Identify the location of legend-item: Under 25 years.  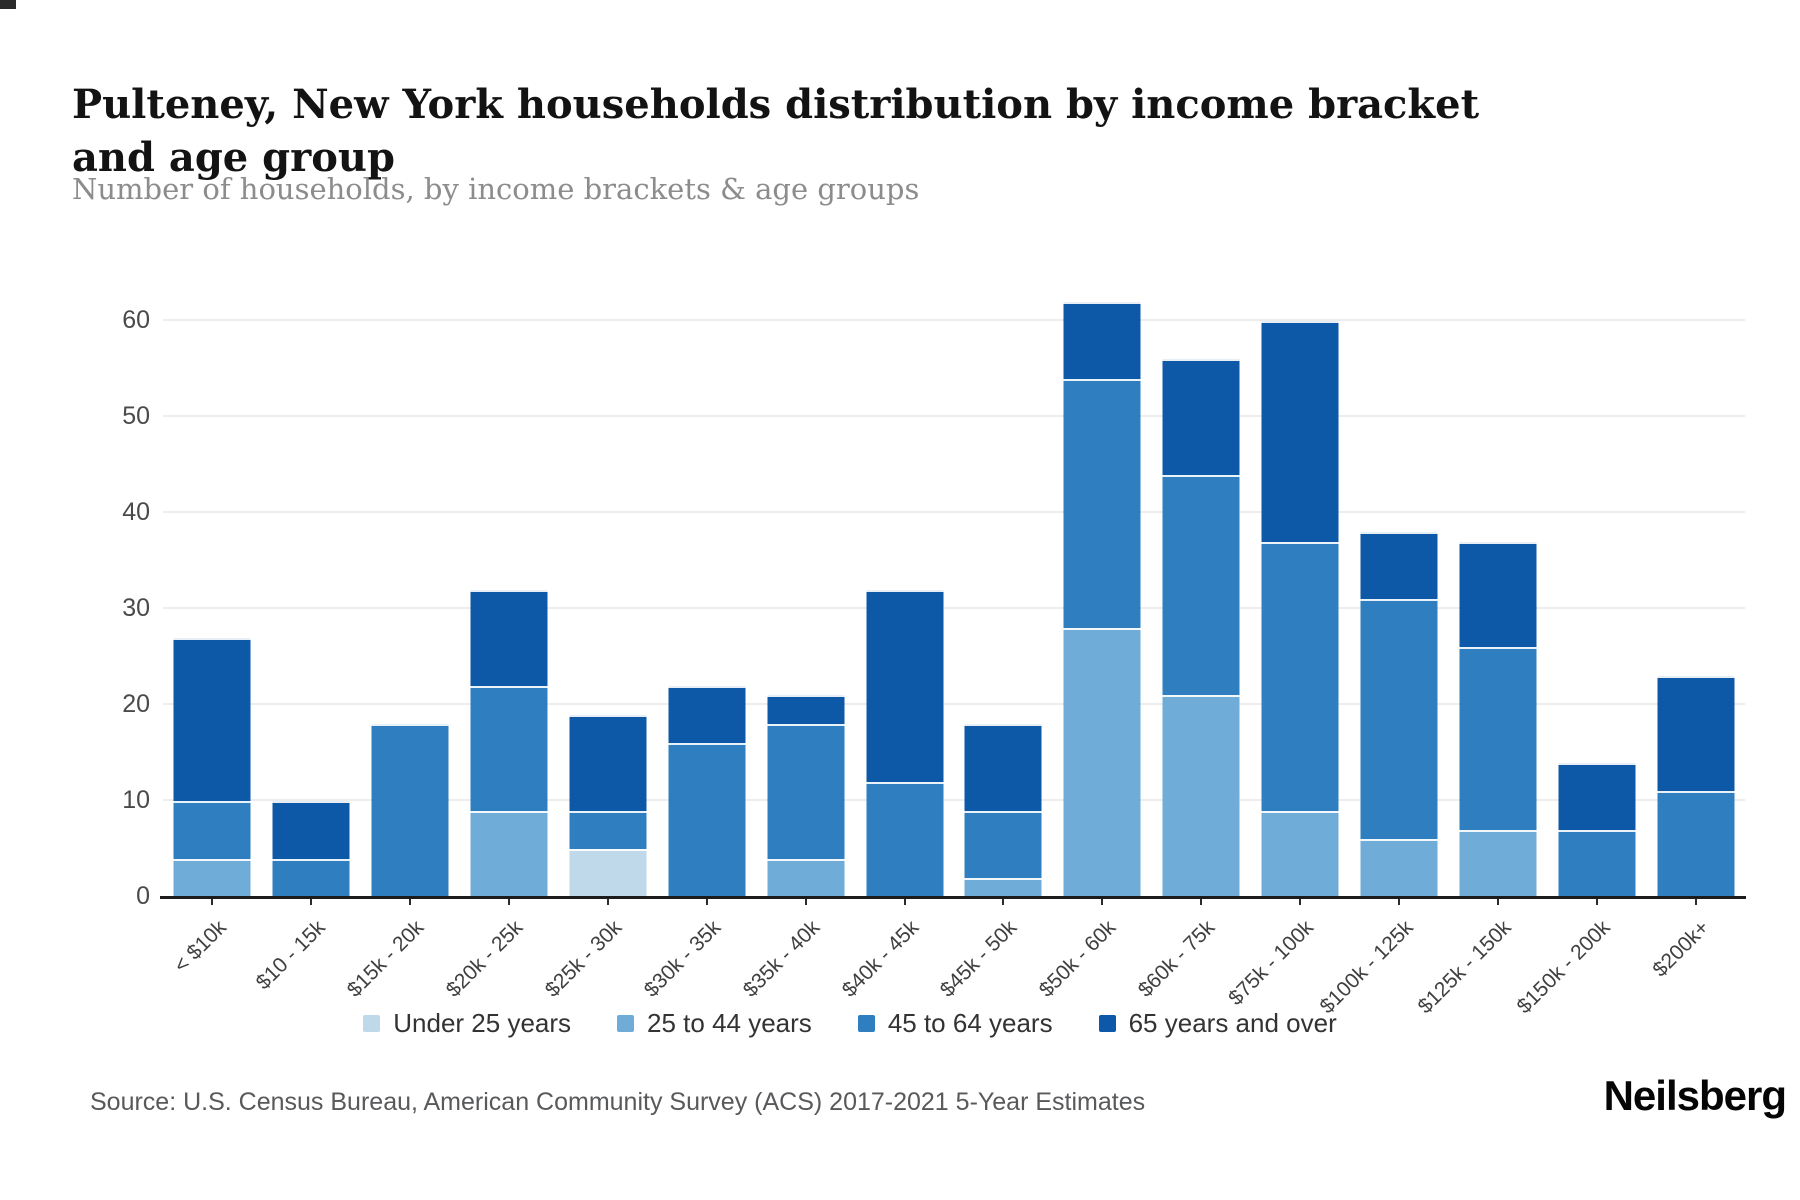
(467, 1023).